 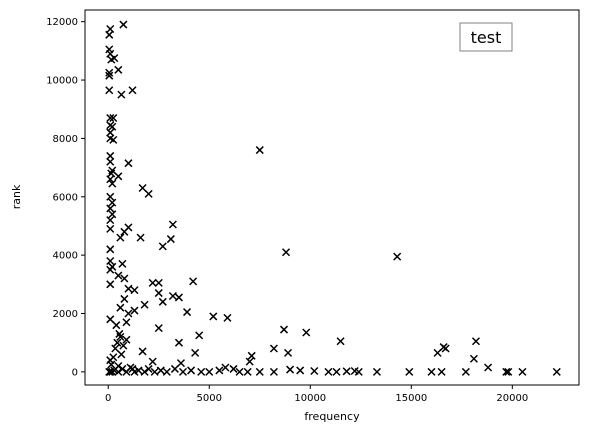 What do you see at coordinates (65, 256) in the screenshot?
I see `y-tick-label: 4000` at bounding box center [65, 256].